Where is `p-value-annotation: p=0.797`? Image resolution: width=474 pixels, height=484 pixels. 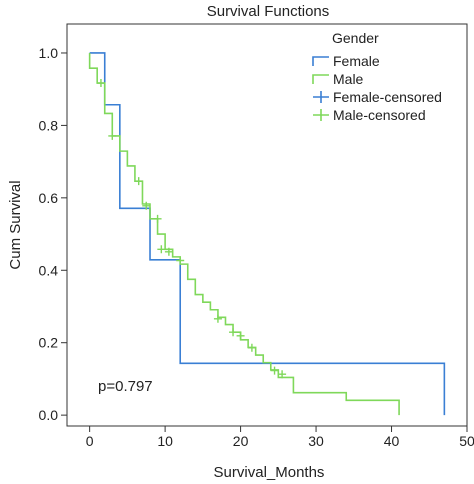
p-value-annotation: p=0.797 is located at coordinates (125, 386).